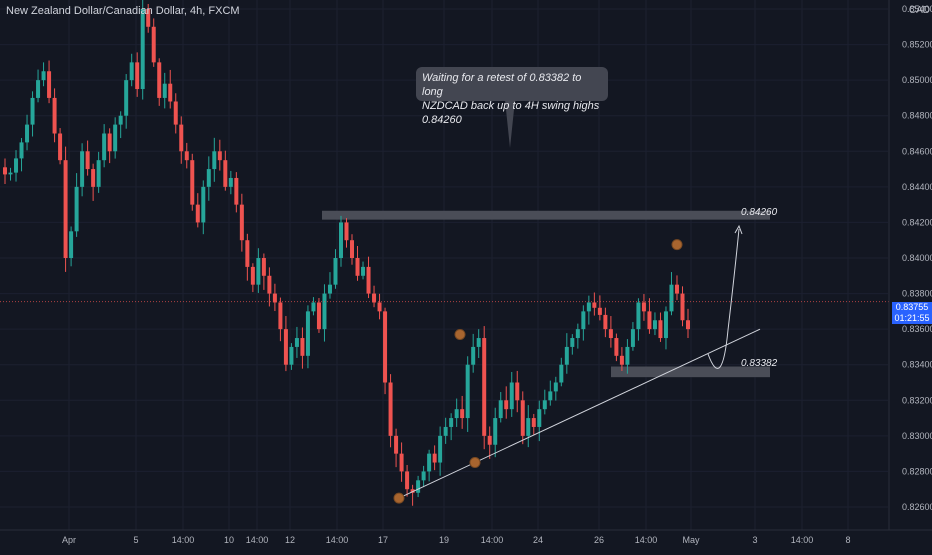 Image resolution: width=932 pixels, height=555 pixels. Describe the element at coordinates (759, 363) in the screenshot. I see `support-level-label: 0.83382` at that location.